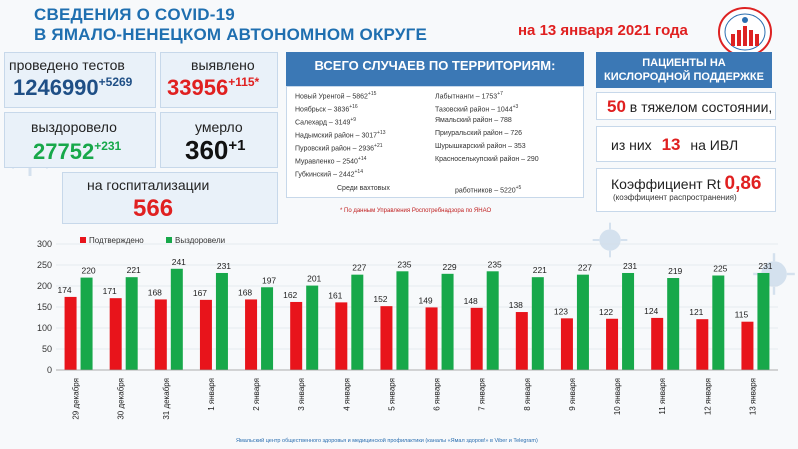 This screenshot has width=798, height=449. What do you see at coordinates (269, 280) in the screenshot?
I see `data-label: 197` at bounding box center [269, 280].